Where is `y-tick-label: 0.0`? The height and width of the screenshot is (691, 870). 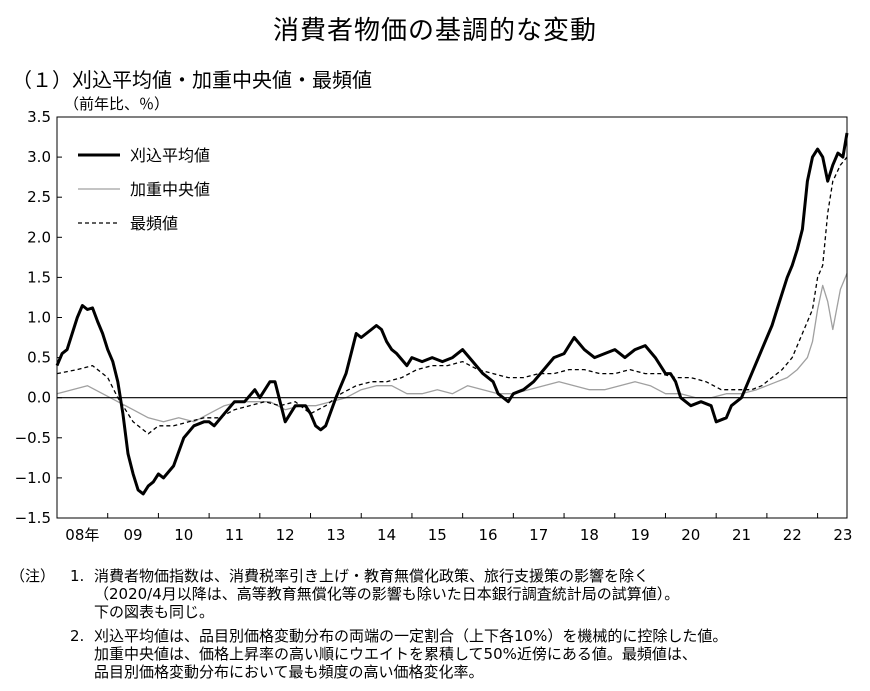
y-tick-label: 0.0 is located at coordinates (39, 398).